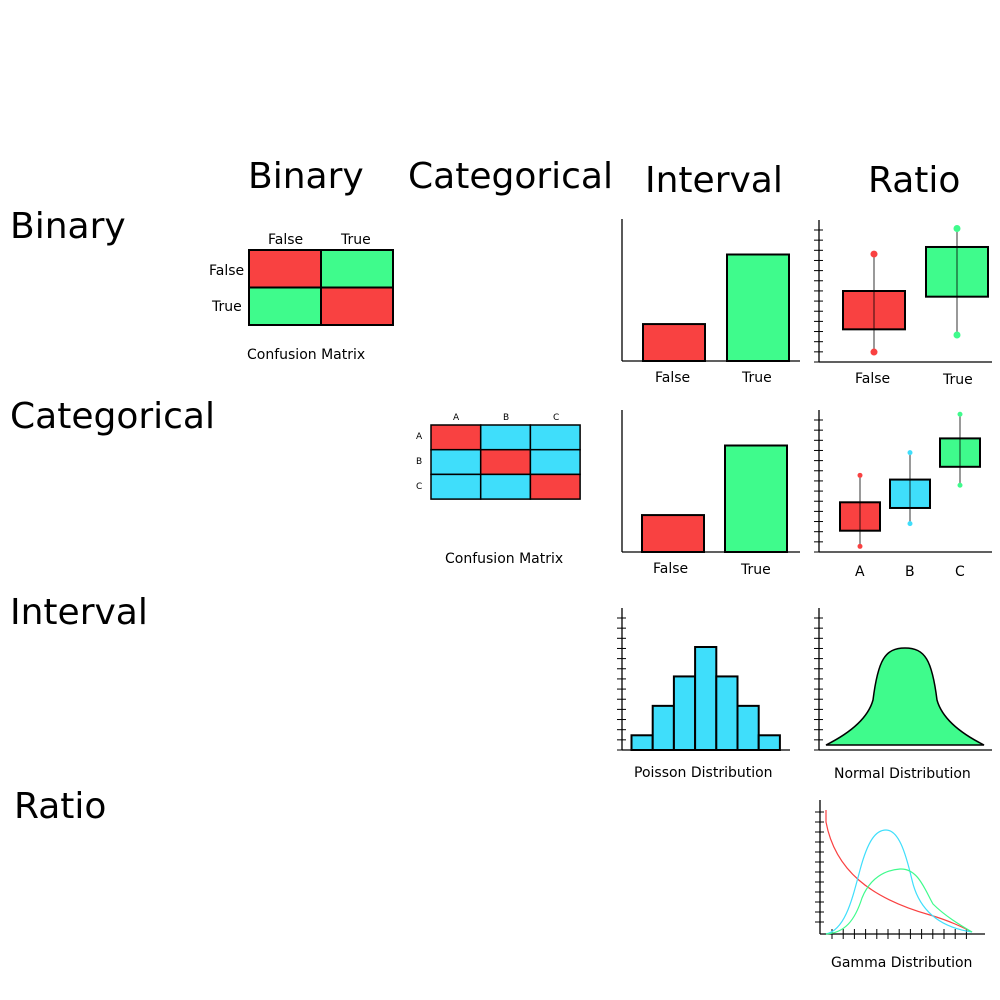 This screenshot has width=1000, height=1000. What do you see at coordinates (671, 569) in the screenshot?
I see `categorical-interval-tick-label: False` at bounding box center [671, 569].